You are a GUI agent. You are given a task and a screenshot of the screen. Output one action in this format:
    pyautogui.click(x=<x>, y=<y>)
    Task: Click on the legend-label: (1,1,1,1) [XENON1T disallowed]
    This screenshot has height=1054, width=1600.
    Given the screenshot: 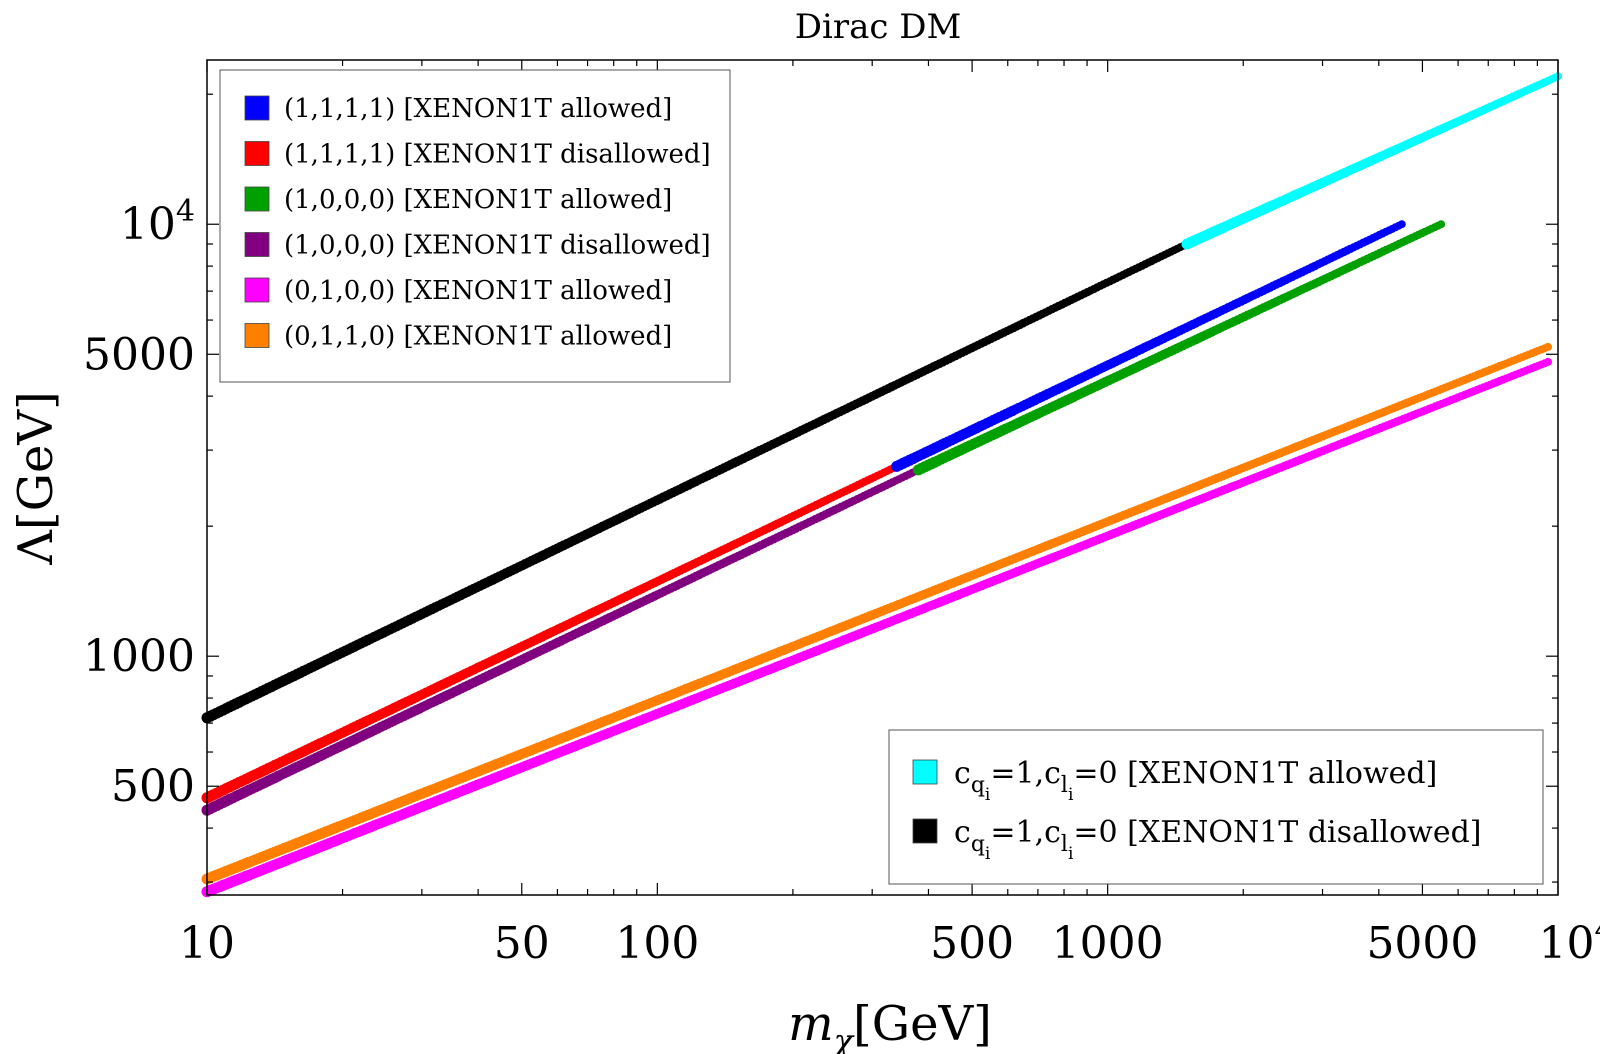 What is the action you would take?
    pyautogui.click(x=497, y=155)
    